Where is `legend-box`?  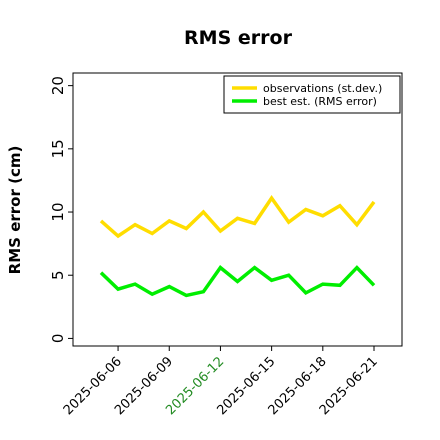
legend-box is located at coordinates (312, 94).